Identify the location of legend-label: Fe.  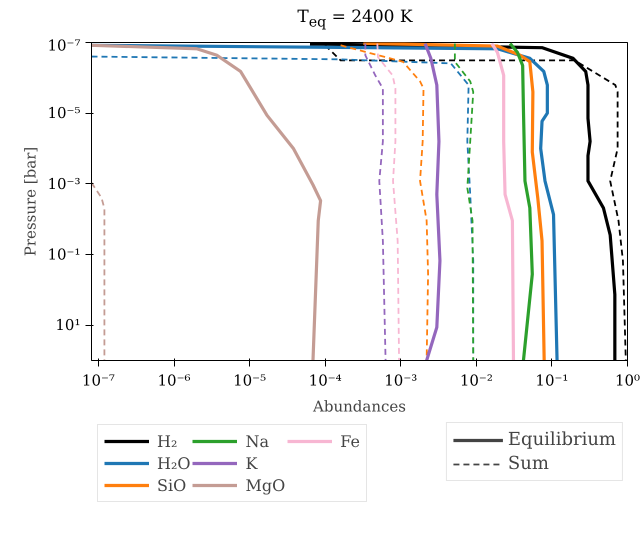
(350, 441).